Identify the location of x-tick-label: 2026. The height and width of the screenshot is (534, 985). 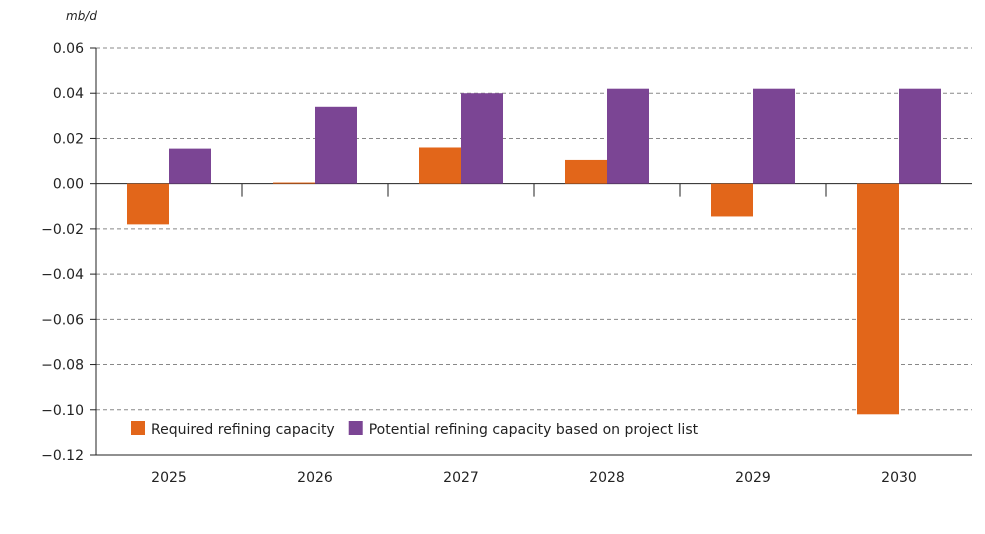
(315, 478).